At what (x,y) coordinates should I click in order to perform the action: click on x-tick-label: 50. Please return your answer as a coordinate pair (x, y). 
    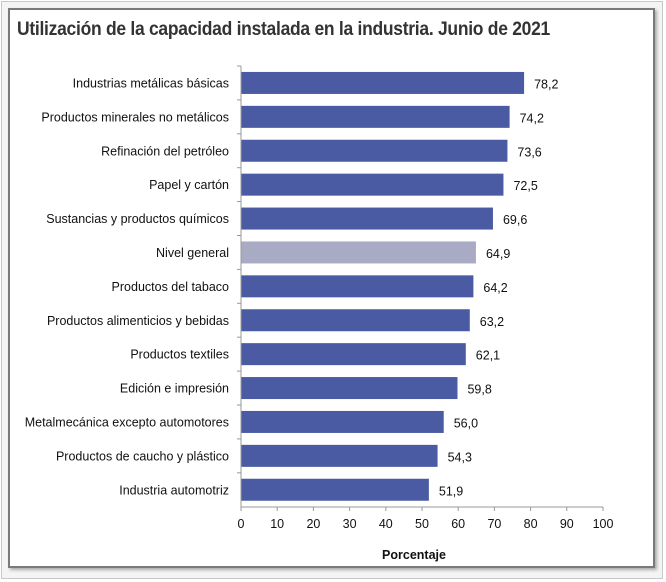
    Looking at the image, I should click on (422, 524).